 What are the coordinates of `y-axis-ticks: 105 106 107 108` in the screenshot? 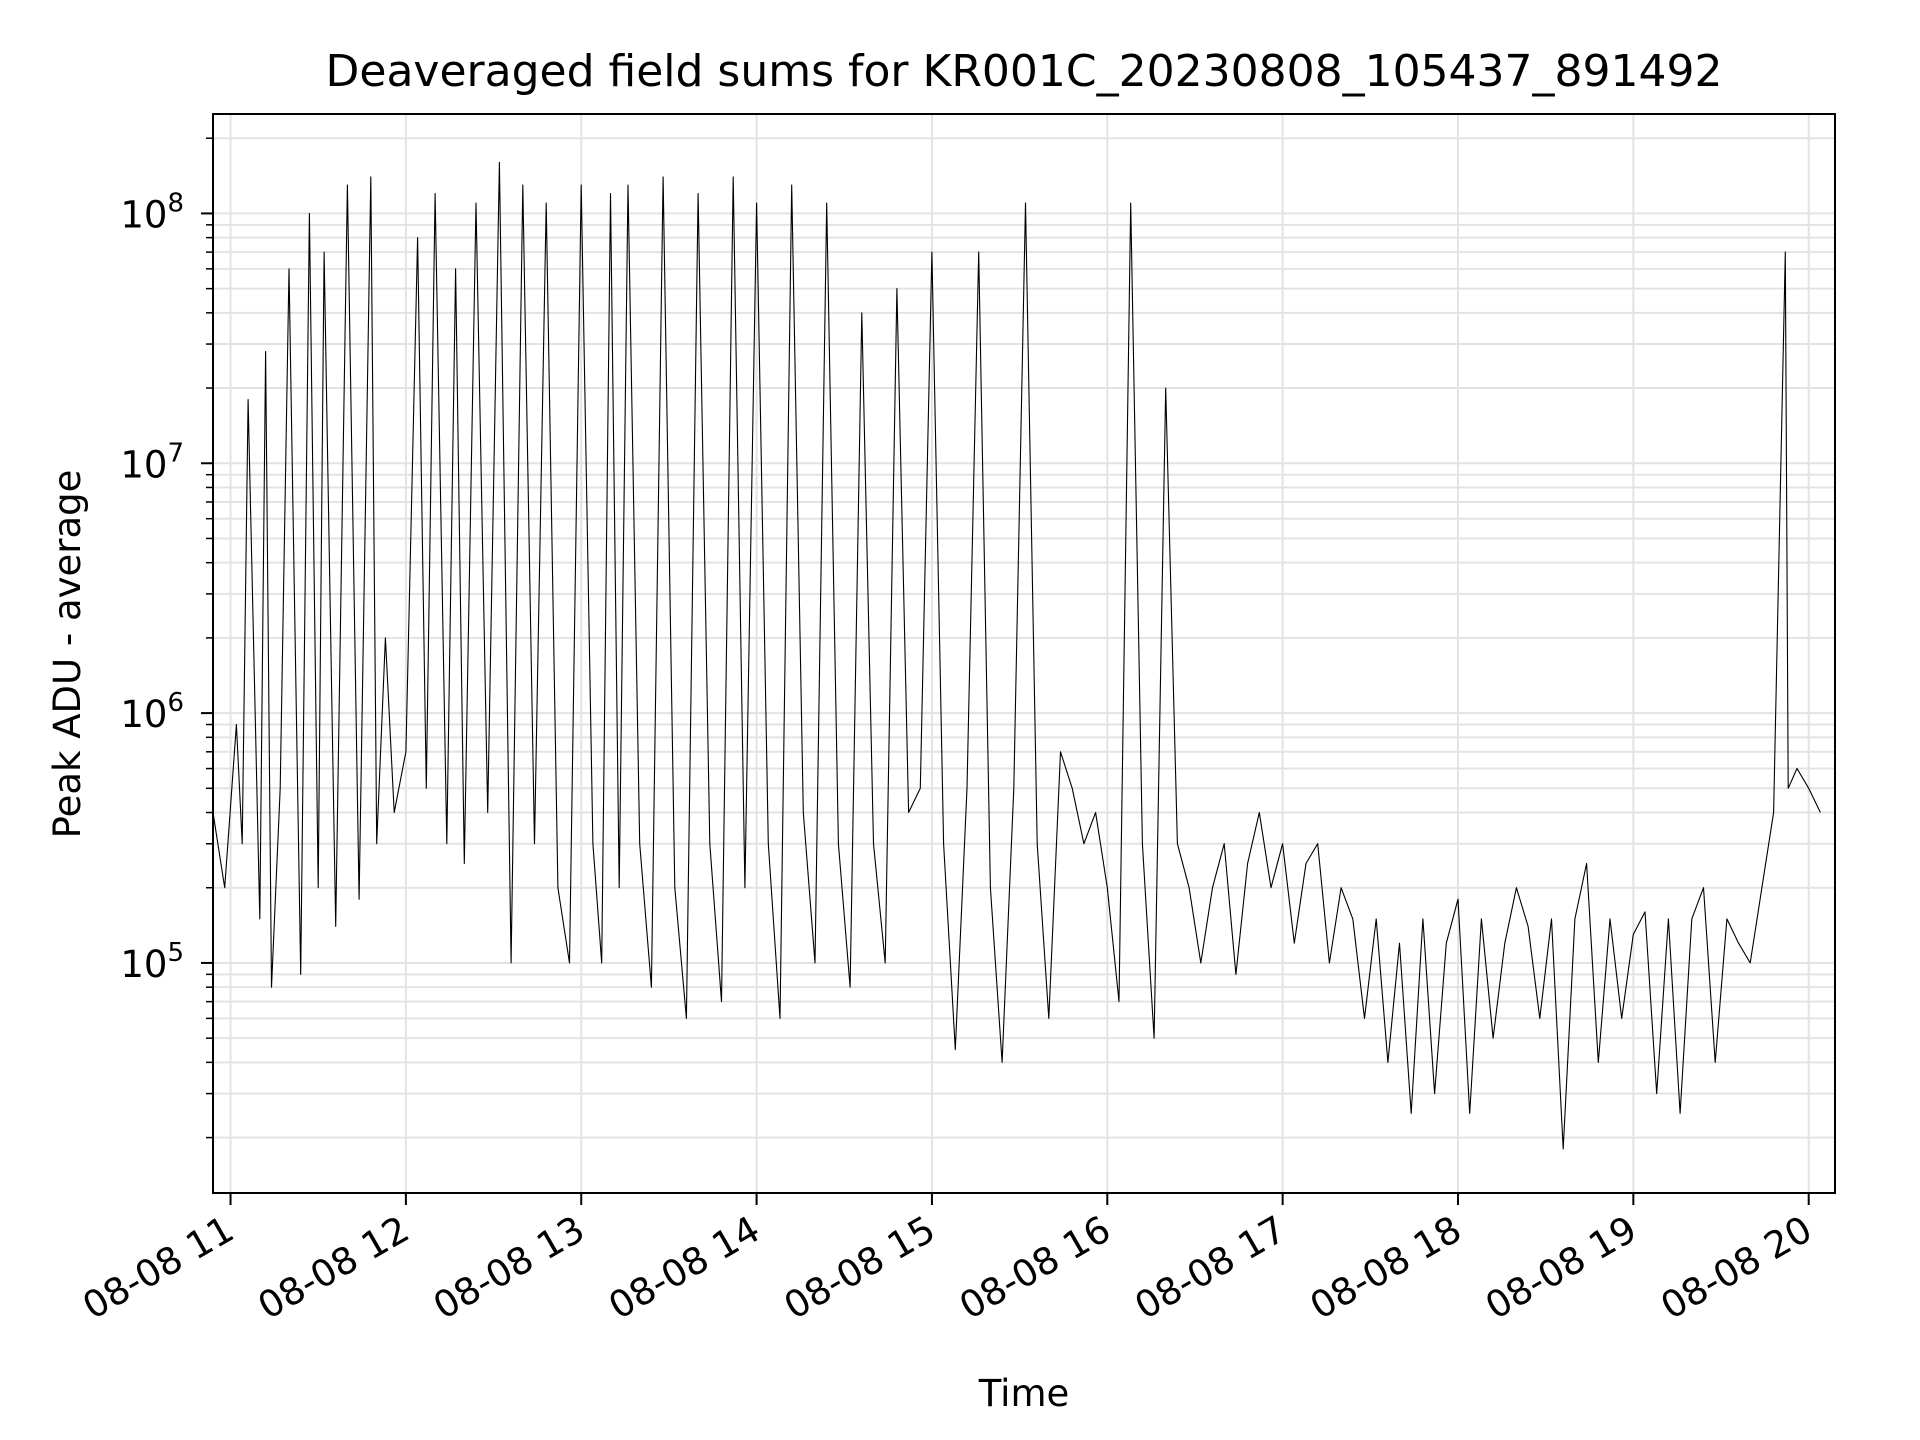 It's located at (166, 638).